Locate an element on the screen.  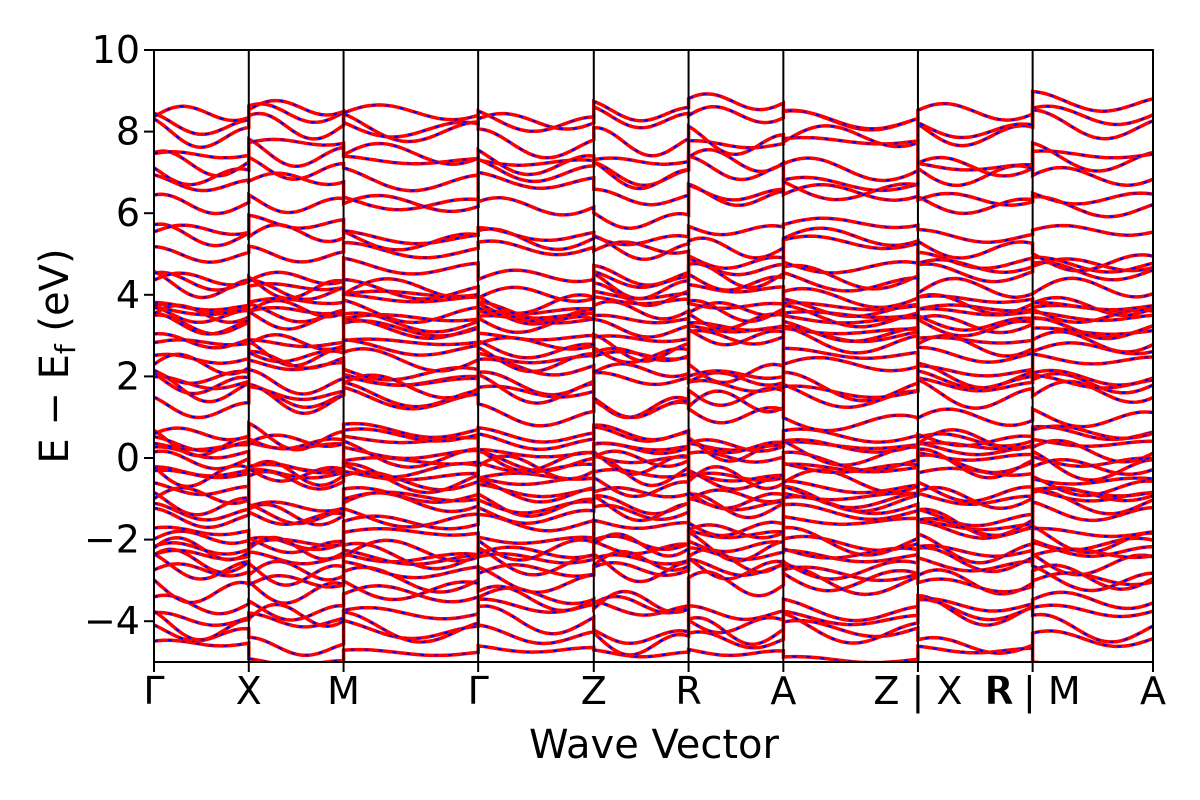
y-tick-label: −4 is located at coordinates (112, 621).